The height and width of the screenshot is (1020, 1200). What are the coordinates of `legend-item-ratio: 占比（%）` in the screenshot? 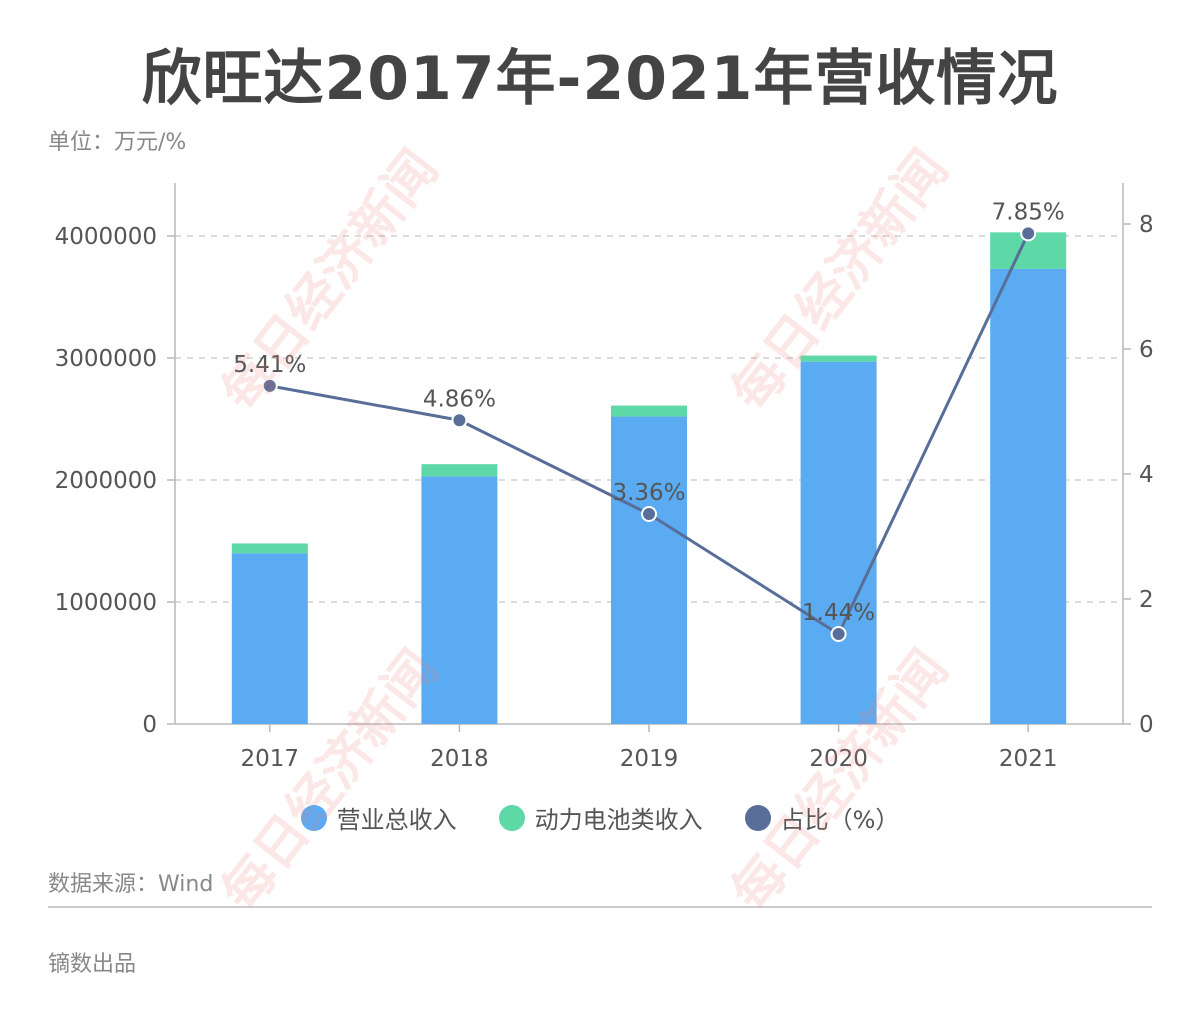 It's located at (822, 817).